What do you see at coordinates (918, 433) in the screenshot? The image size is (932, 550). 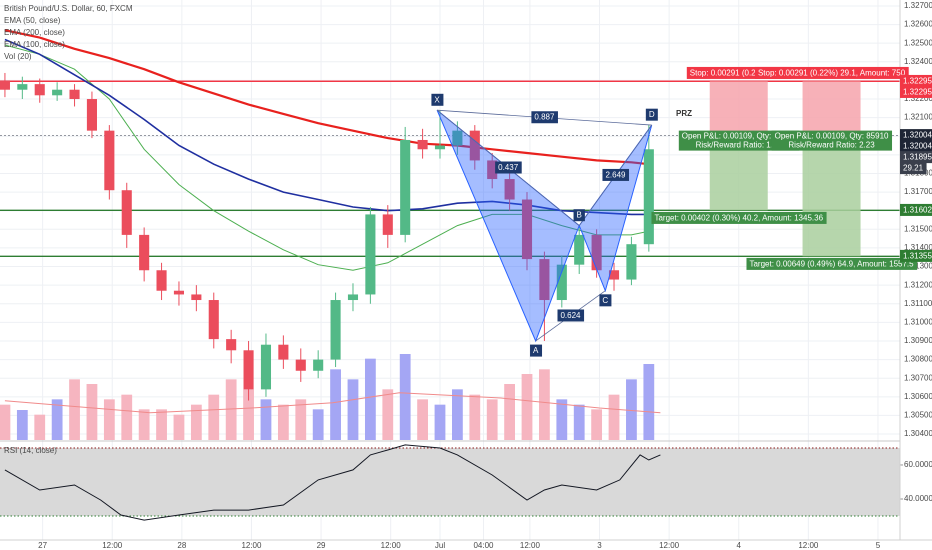 I see `y-tick-label: 1.30400` at bounding box center [918, 433].